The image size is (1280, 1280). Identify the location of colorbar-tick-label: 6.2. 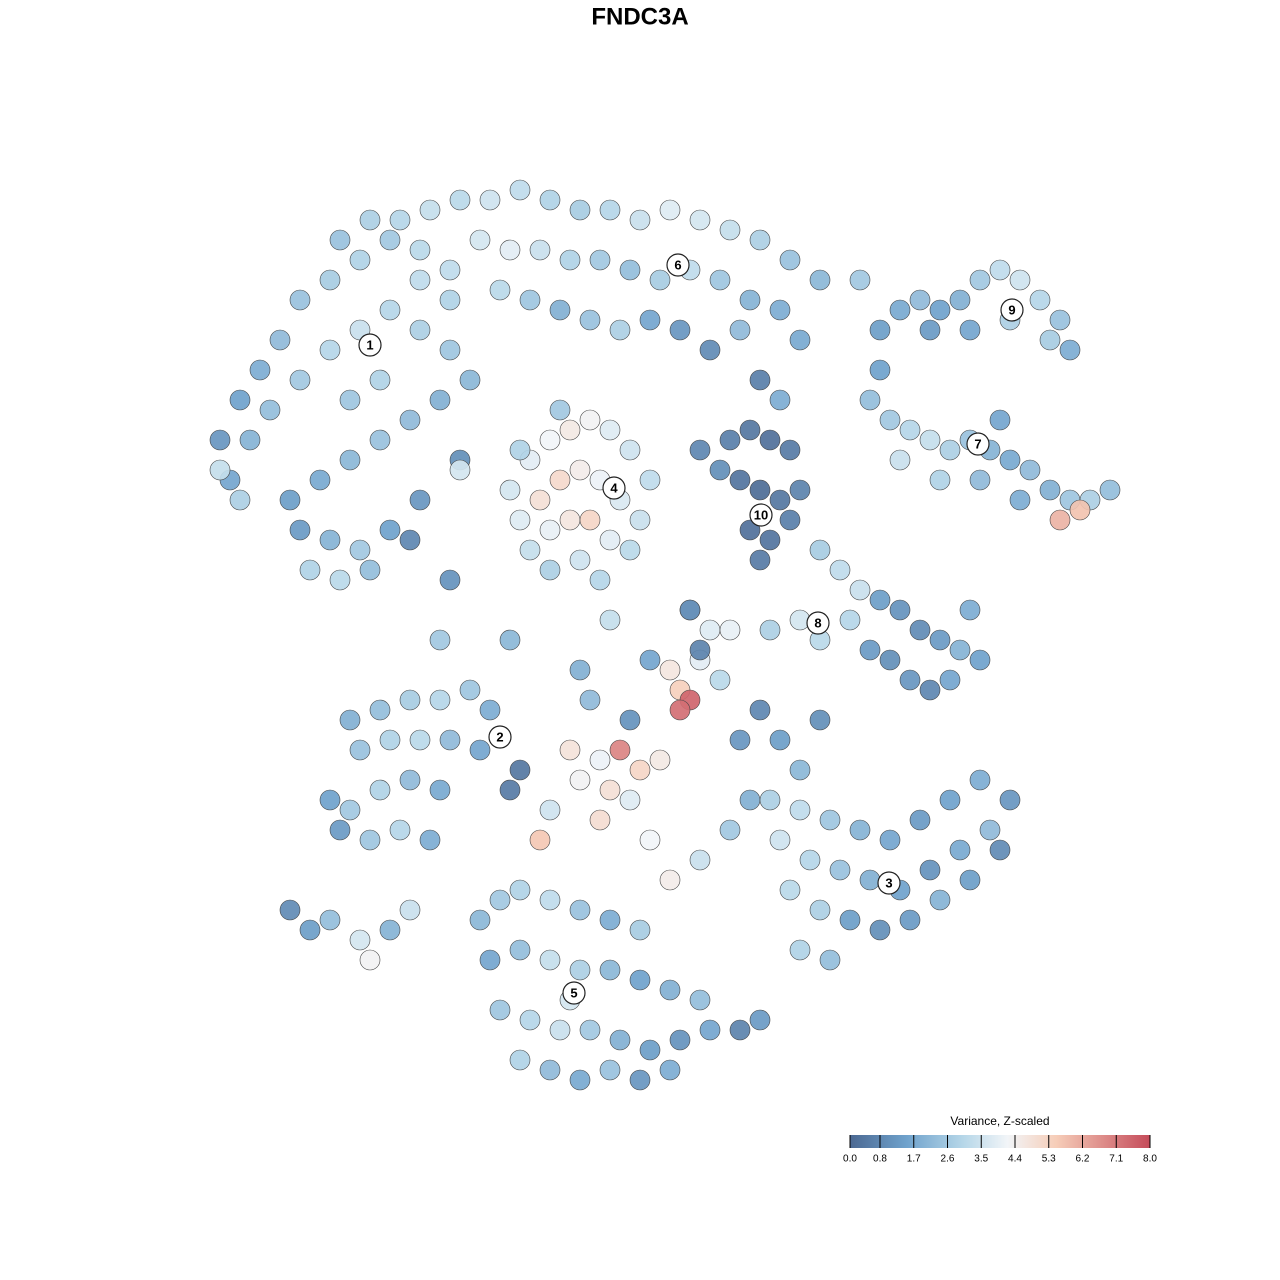
(1083, 1159).